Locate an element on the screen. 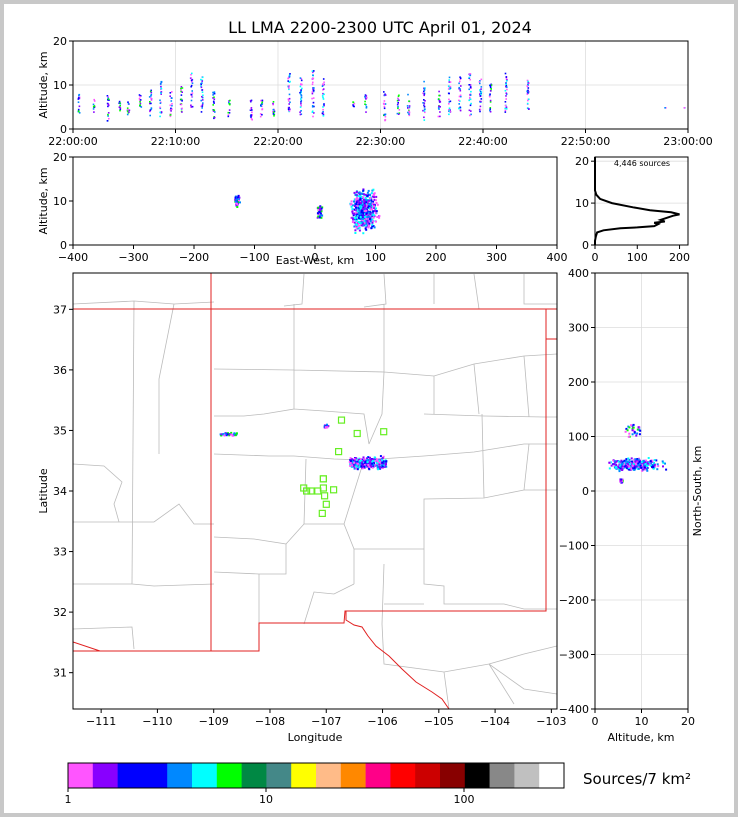 The height and width of the screenshot is (817, 738). plan-view-y-tick-label: 33 is located at coordinates (60, 552).